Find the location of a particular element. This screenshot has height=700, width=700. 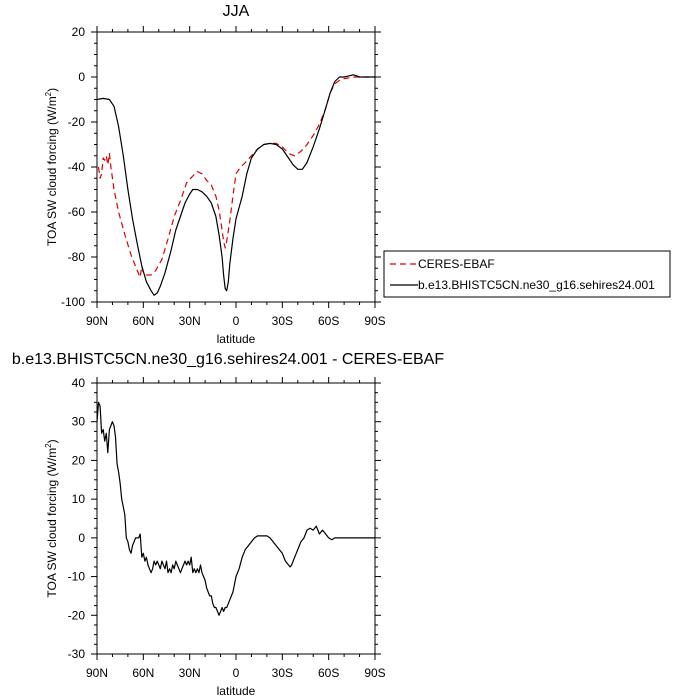

legend-label: b.e13.BHISTC5CN.ne30_g16.sehires24.001 is located at coordinates (536, 285).